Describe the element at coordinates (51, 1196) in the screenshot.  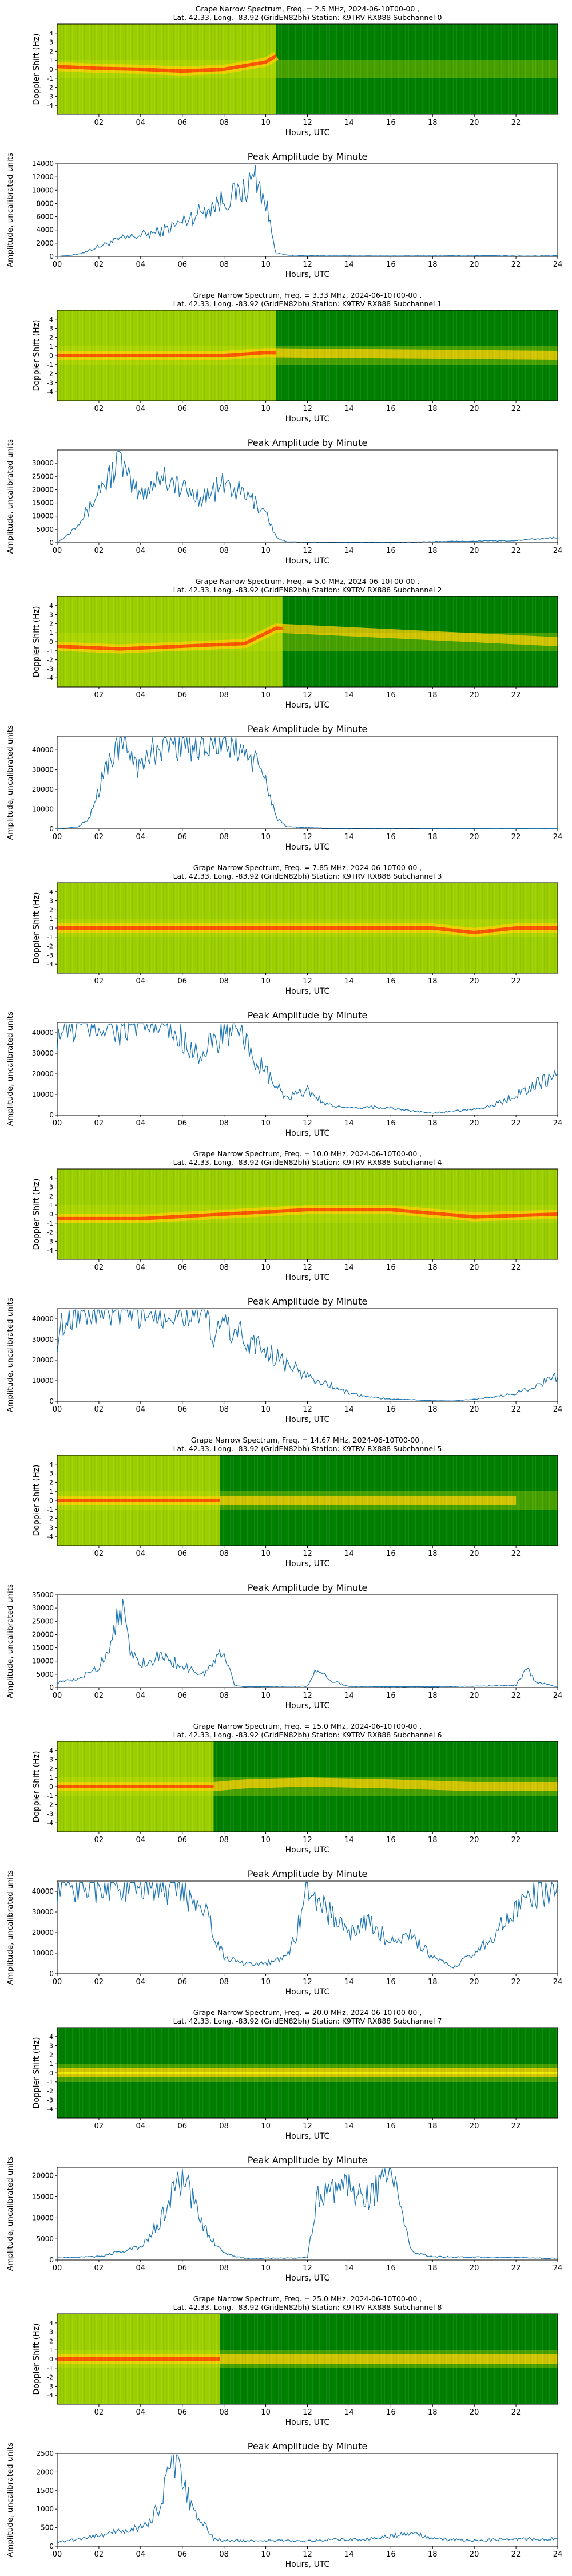
I see `y-tick-label: 2` at that location.